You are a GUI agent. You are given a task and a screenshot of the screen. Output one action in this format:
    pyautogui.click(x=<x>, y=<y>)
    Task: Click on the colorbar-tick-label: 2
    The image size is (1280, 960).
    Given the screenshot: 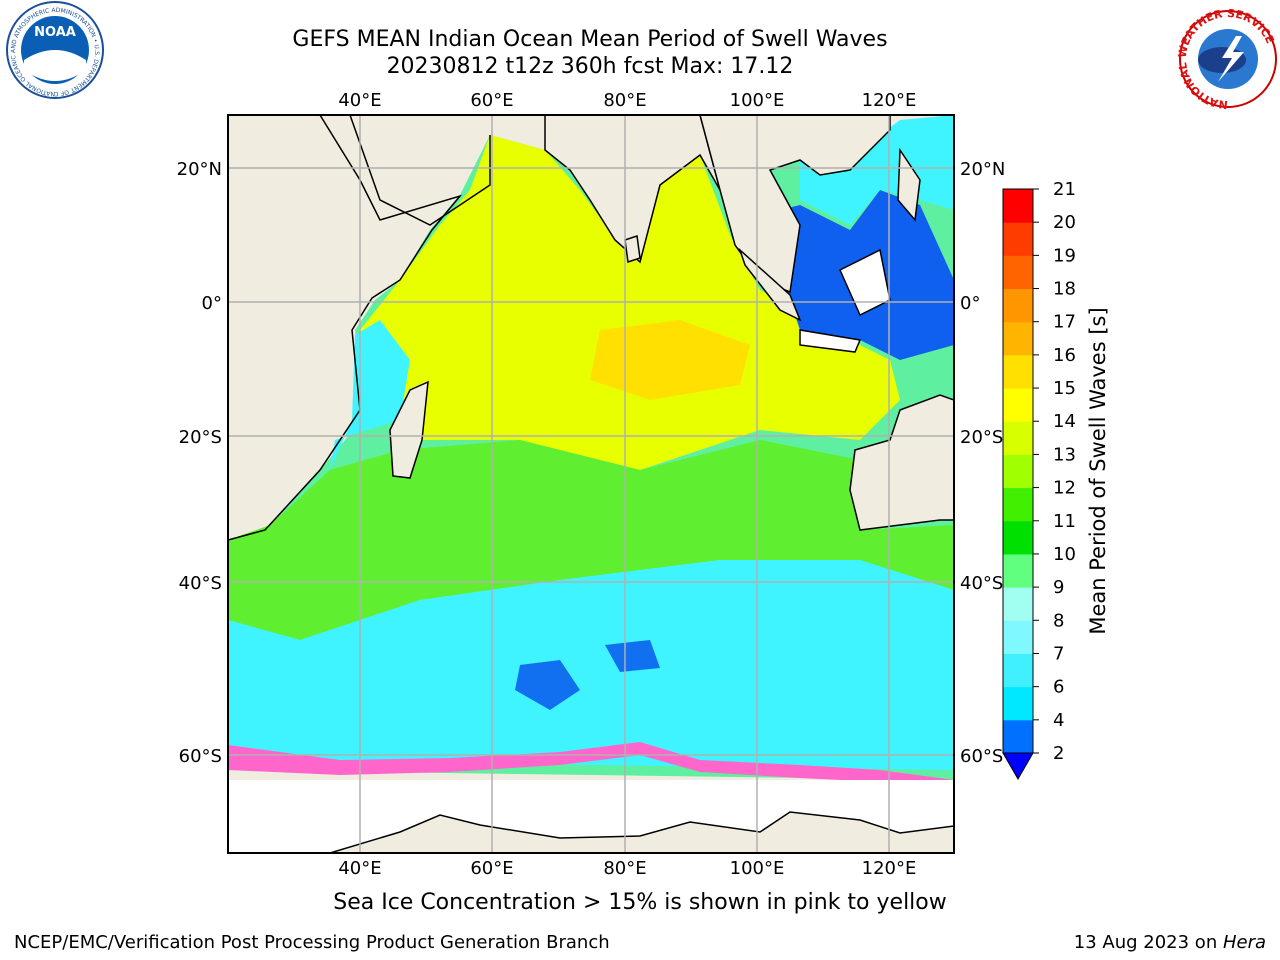 What is the action you would take?
    pyautogui.click(x=1058, y=753)
    